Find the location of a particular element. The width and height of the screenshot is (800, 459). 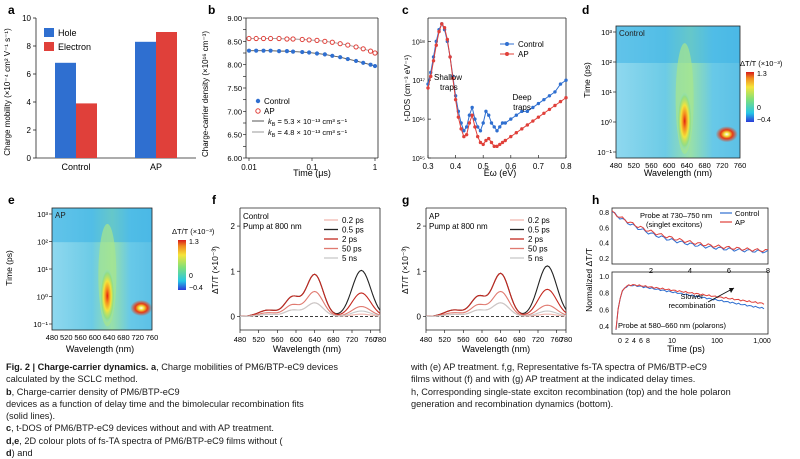

x-axis-label: Eω (eV) is located at coordinates (500, 173).